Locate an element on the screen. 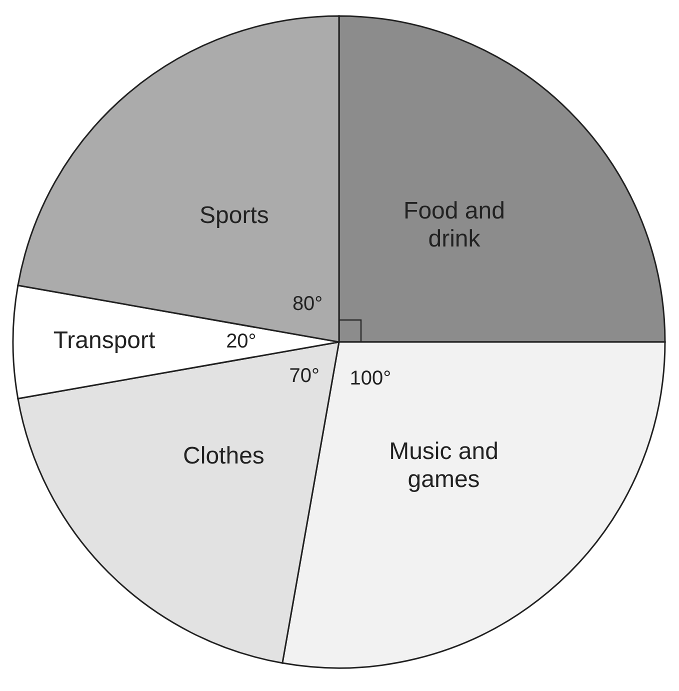 Image resolution: width=679 pixels, height=691 pixels. data-label: 70° is located at coordinates (304, 375).